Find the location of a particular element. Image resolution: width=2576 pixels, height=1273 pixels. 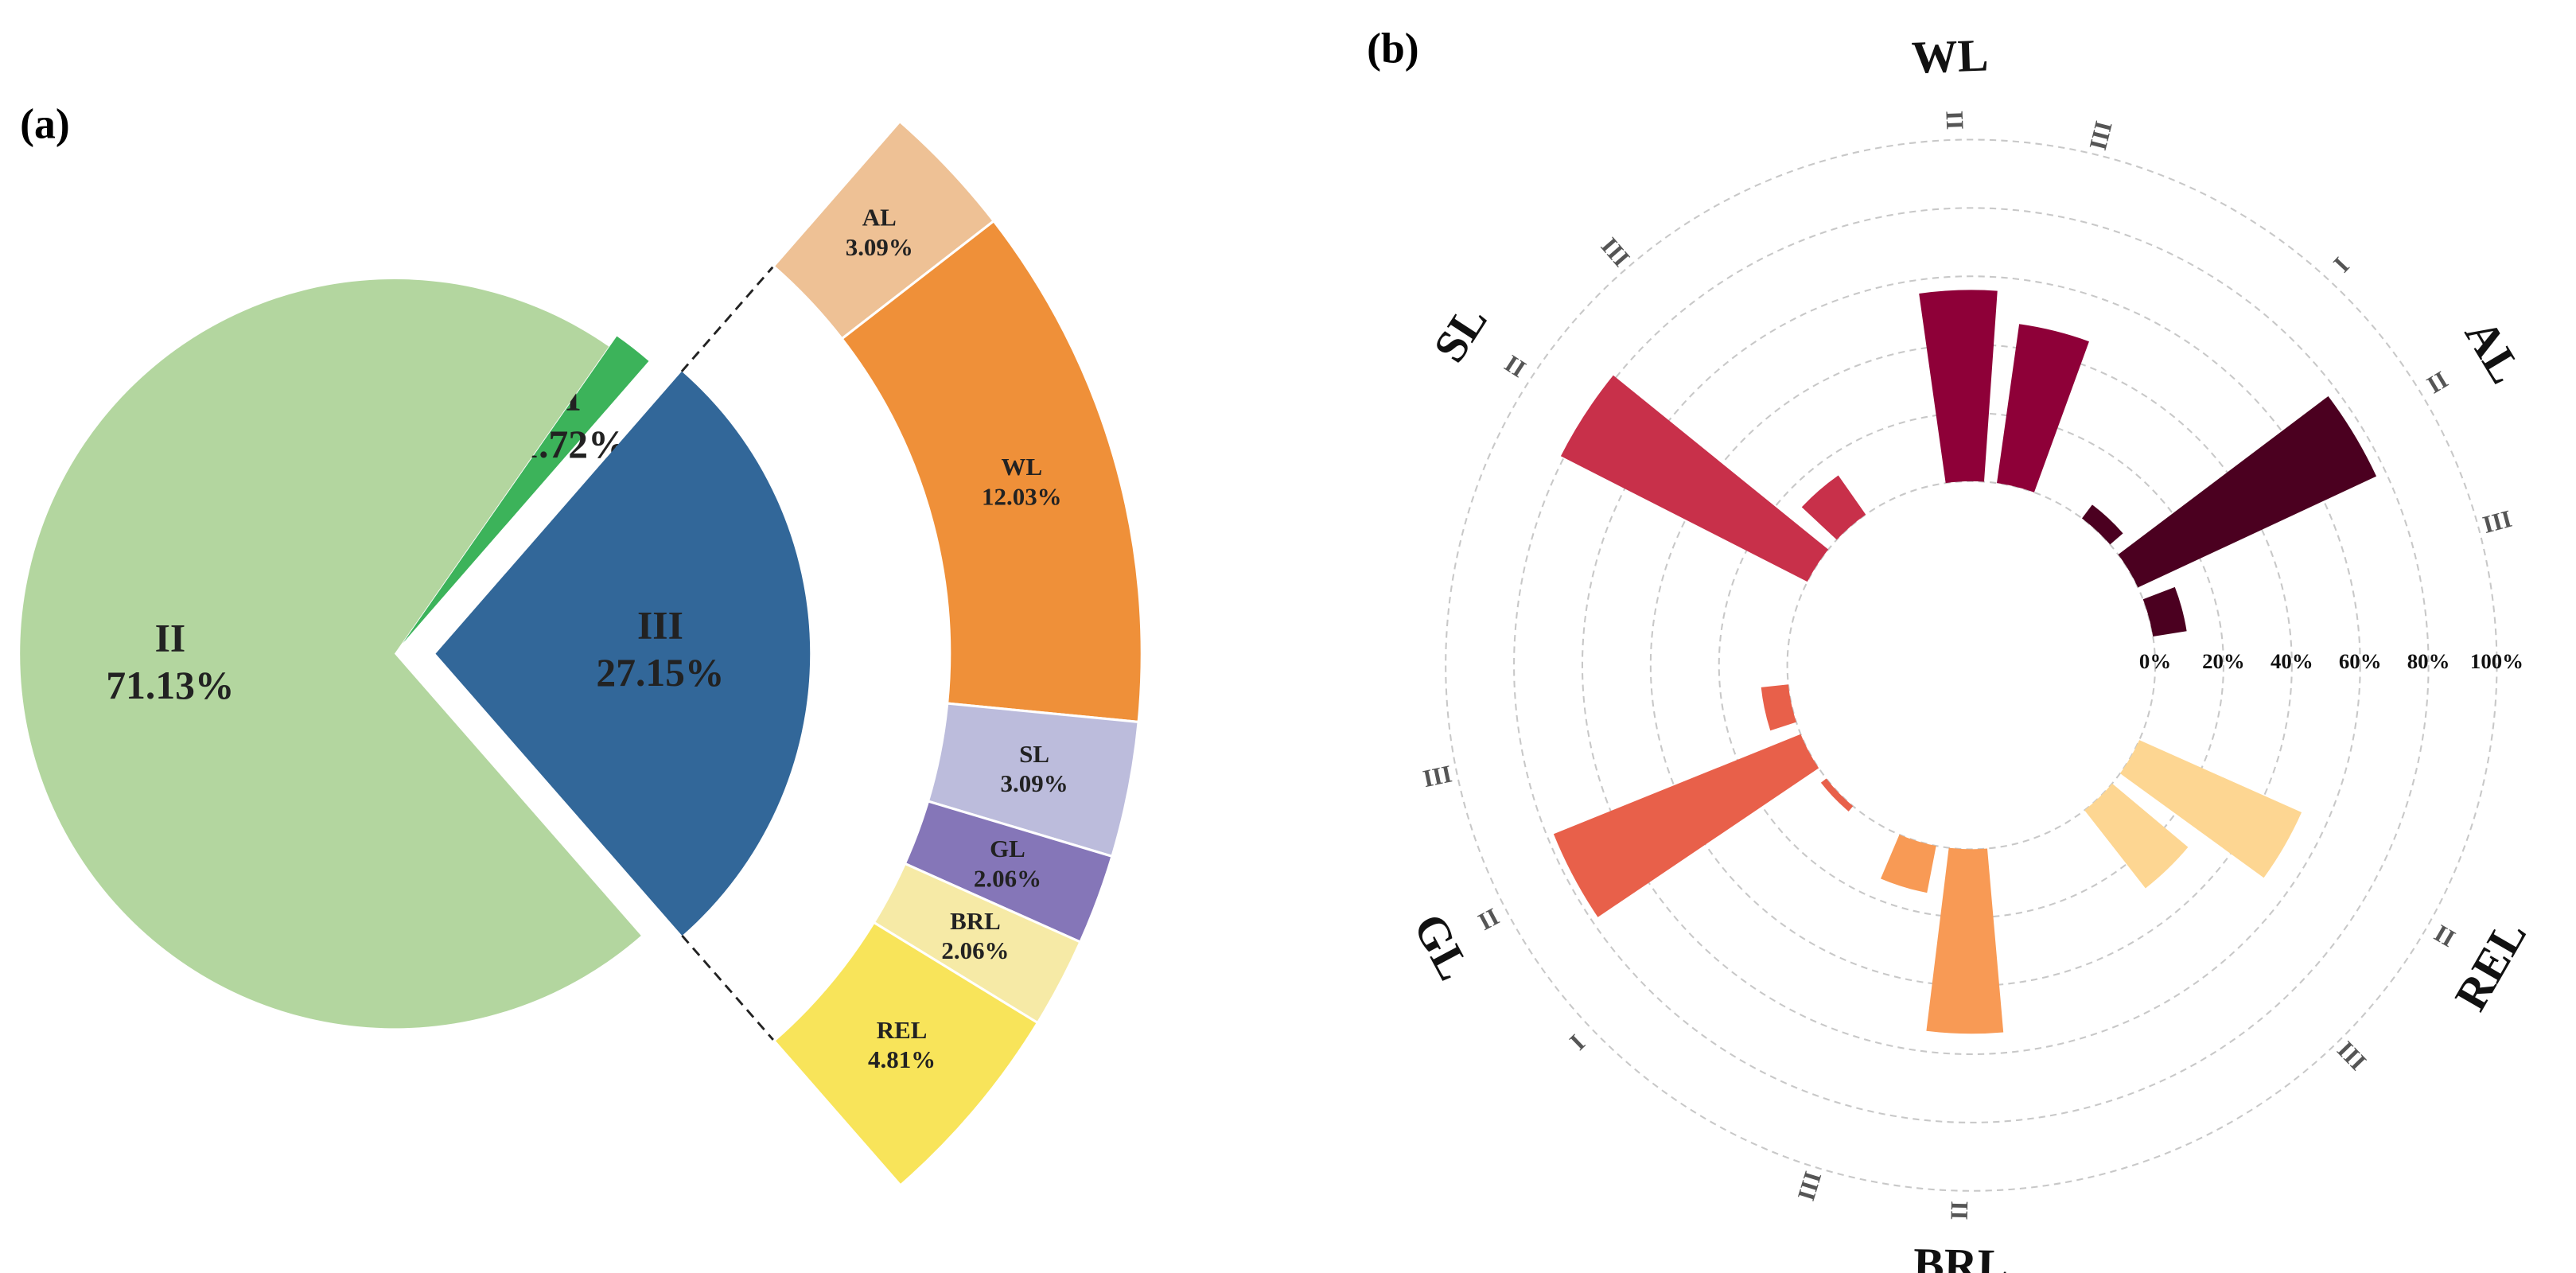

pie-label: II 71.13% is located at coordinates (170, 662).